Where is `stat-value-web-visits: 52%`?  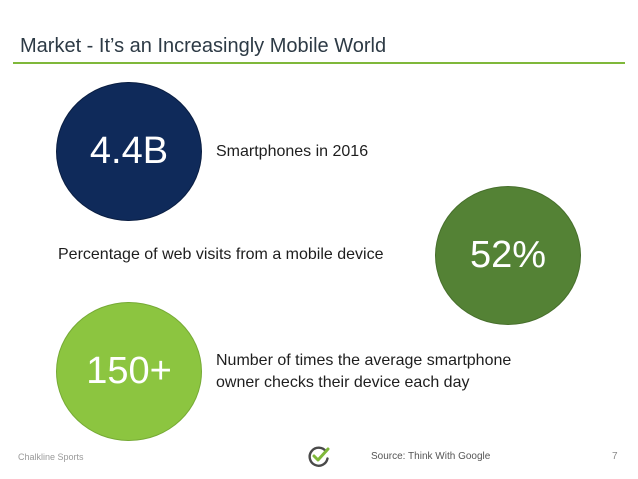
stat-value-web-visits: 52% is located at coordinates (508, 255).